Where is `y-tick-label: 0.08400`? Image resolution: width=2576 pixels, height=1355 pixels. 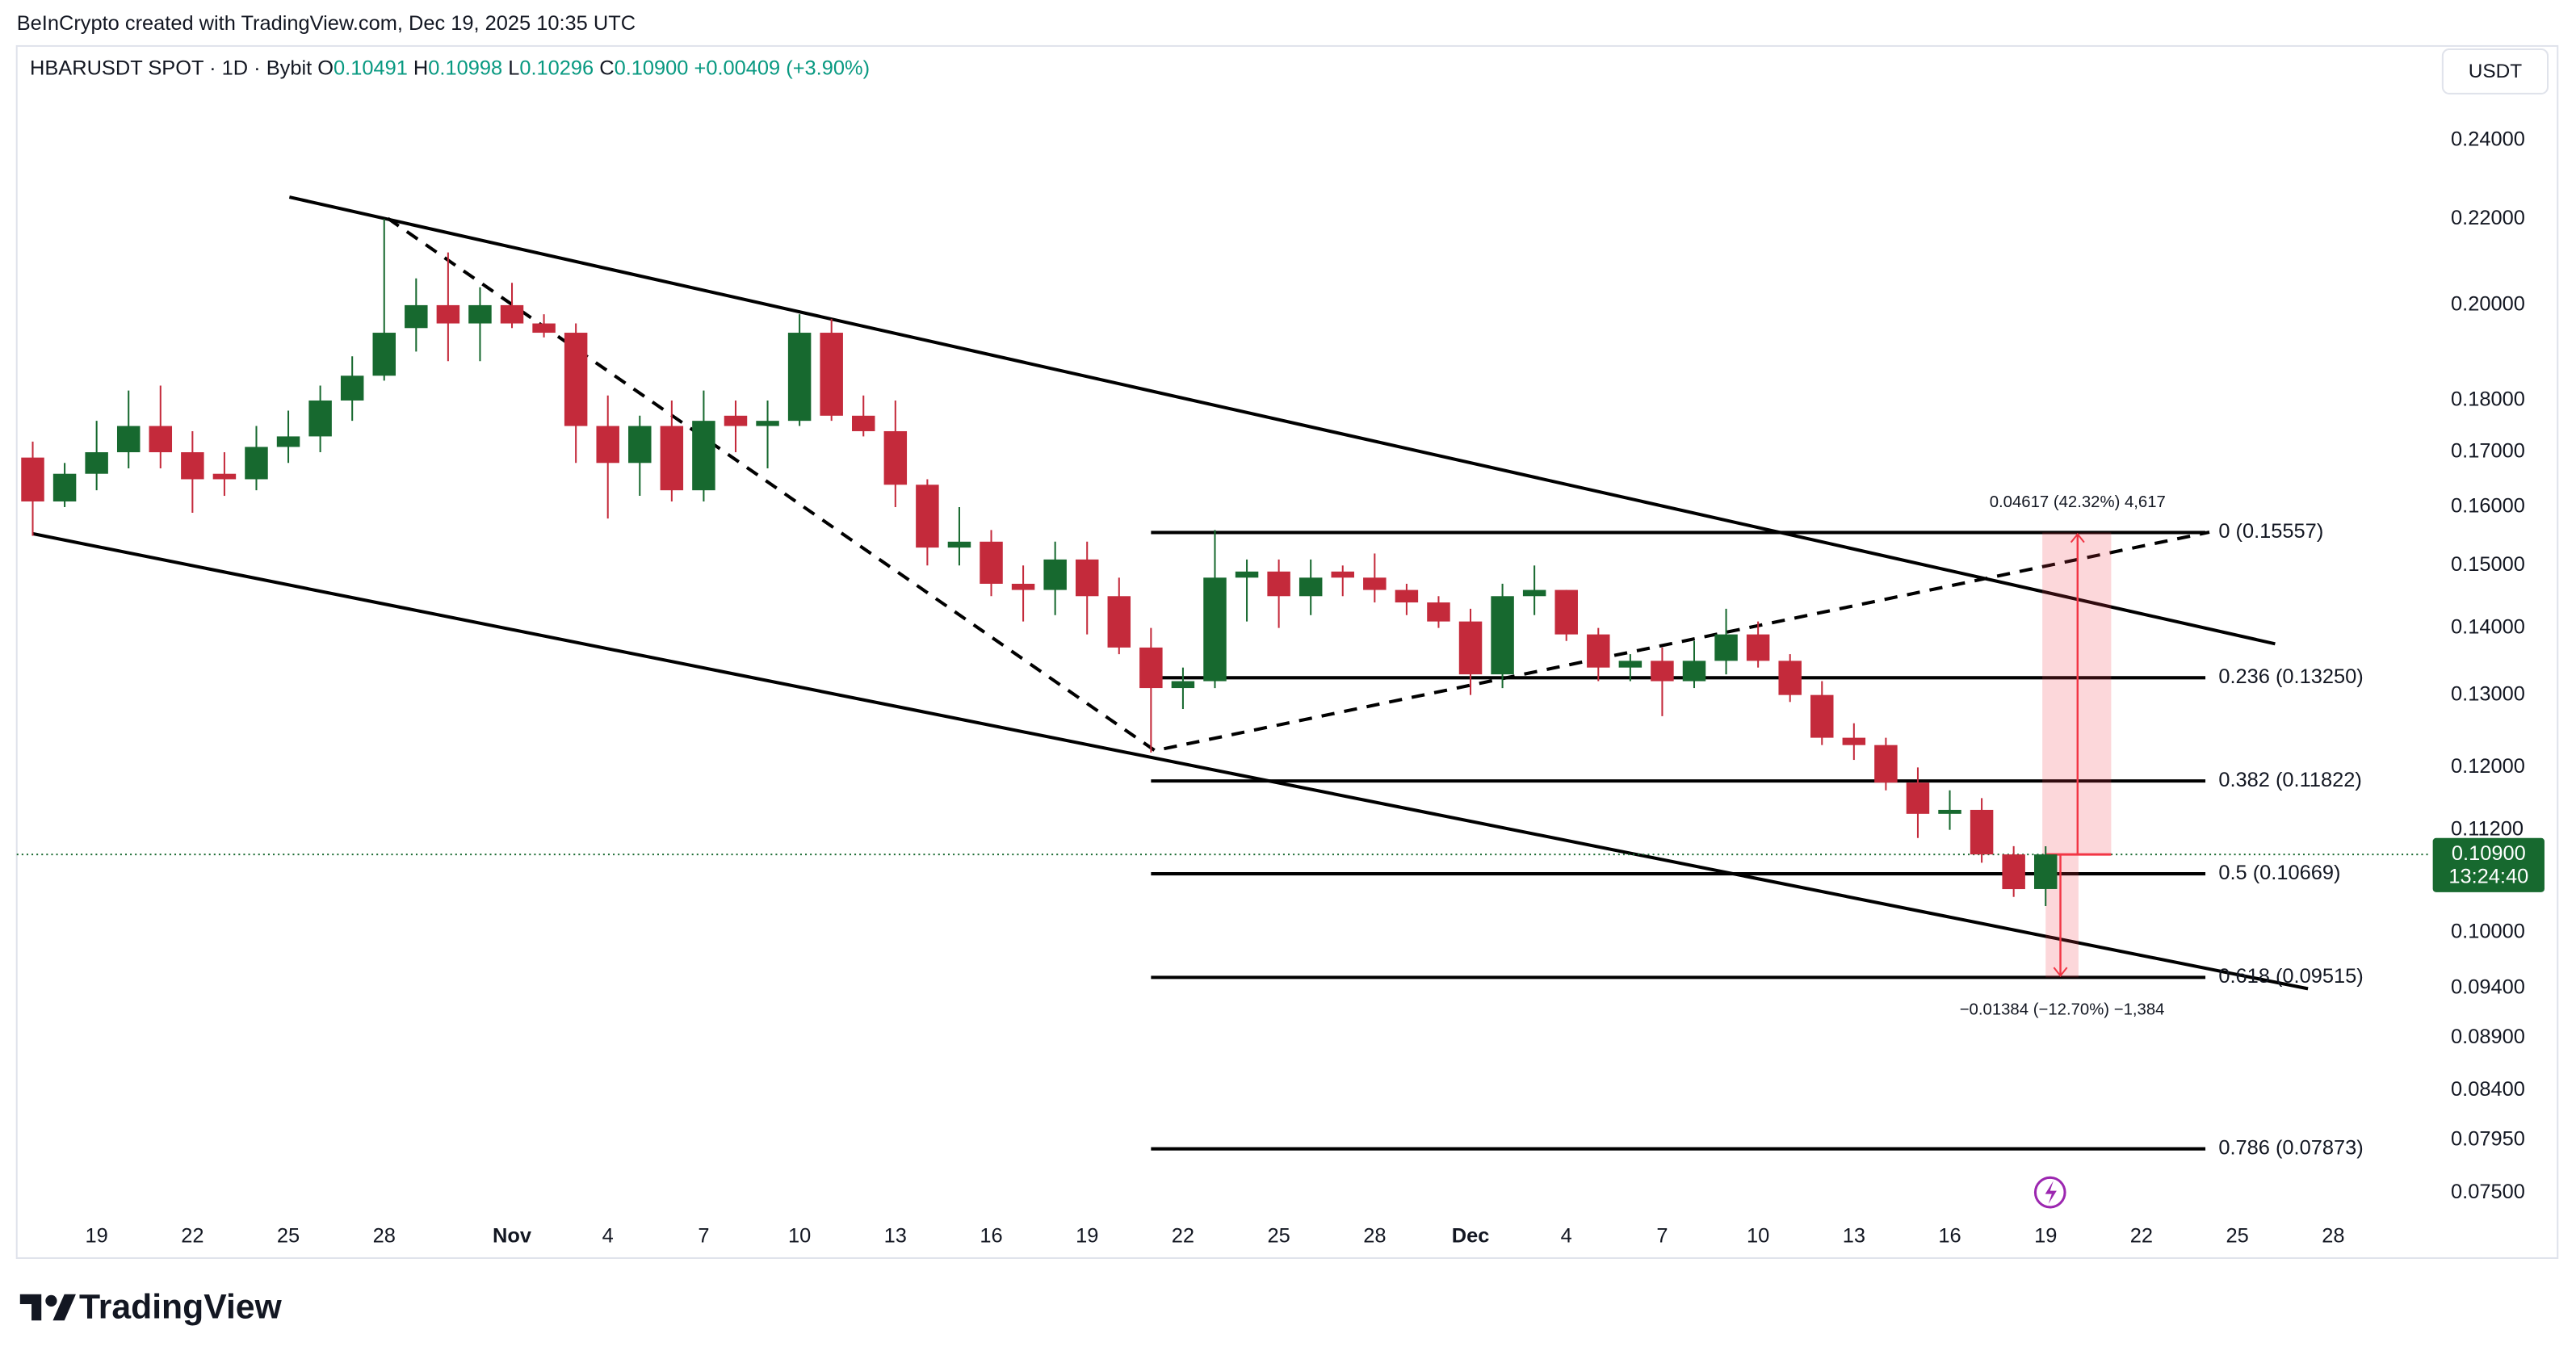
y-tick-label: 0.08400 is located at coordinates (2488, 1089).